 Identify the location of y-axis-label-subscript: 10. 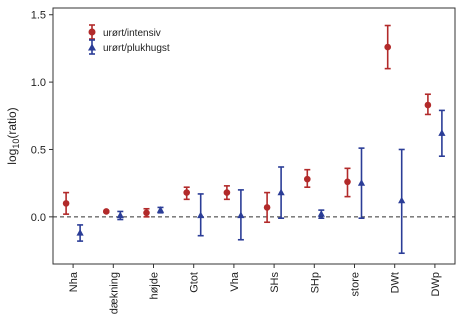
(16, 144).